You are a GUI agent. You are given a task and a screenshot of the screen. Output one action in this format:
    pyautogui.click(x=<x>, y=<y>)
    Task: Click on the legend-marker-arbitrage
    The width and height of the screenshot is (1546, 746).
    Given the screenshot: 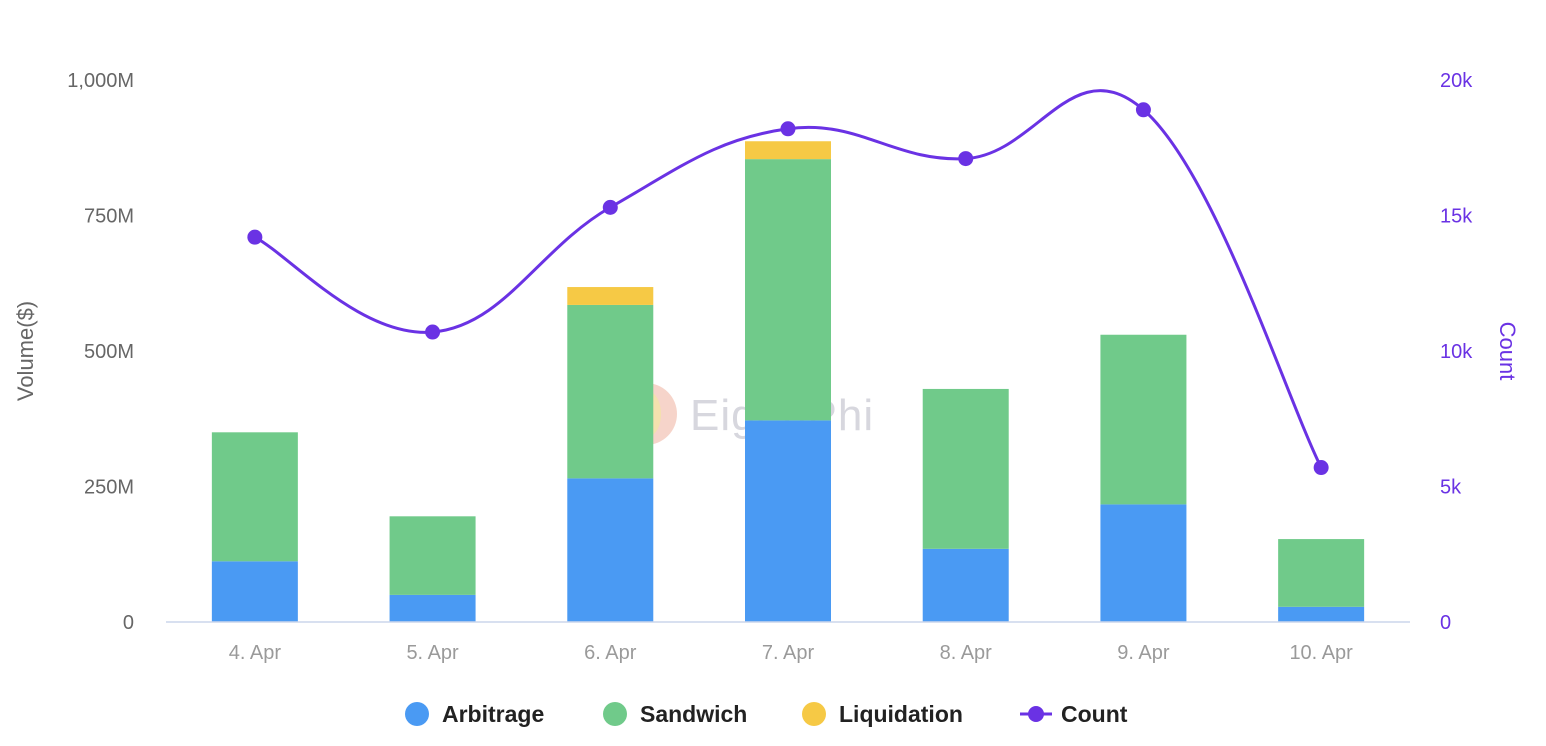 What is the action you would take?
    pyautogui.click(x=417, y=714)
    